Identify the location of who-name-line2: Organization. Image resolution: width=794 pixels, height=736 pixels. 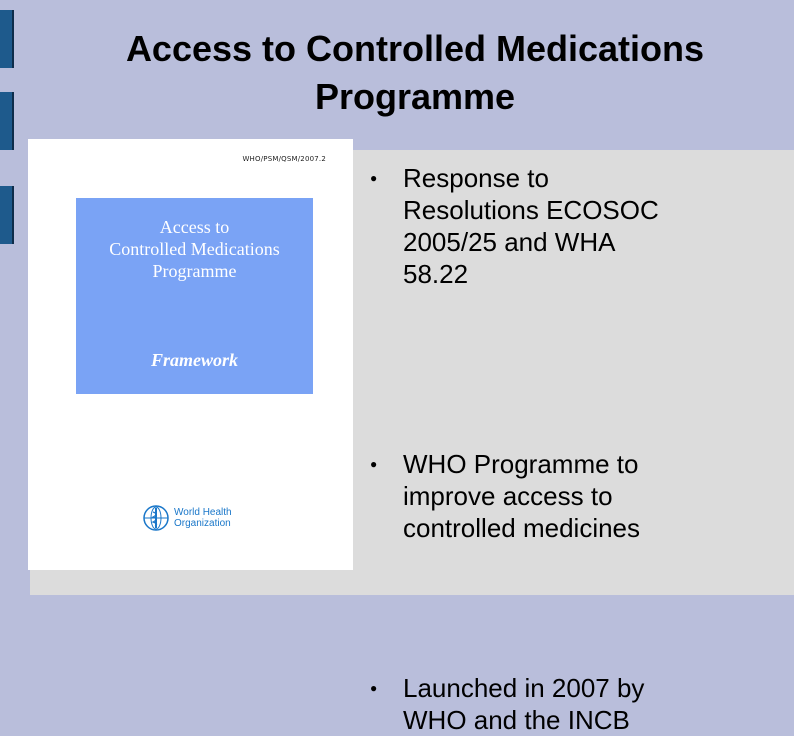
(202, 523).